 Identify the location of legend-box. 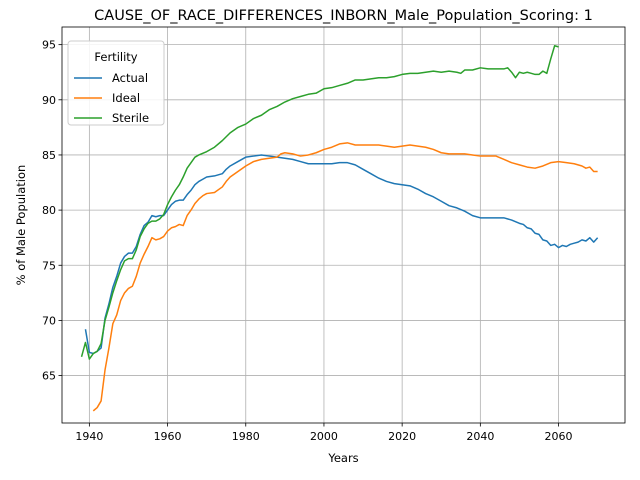
(116, 83).